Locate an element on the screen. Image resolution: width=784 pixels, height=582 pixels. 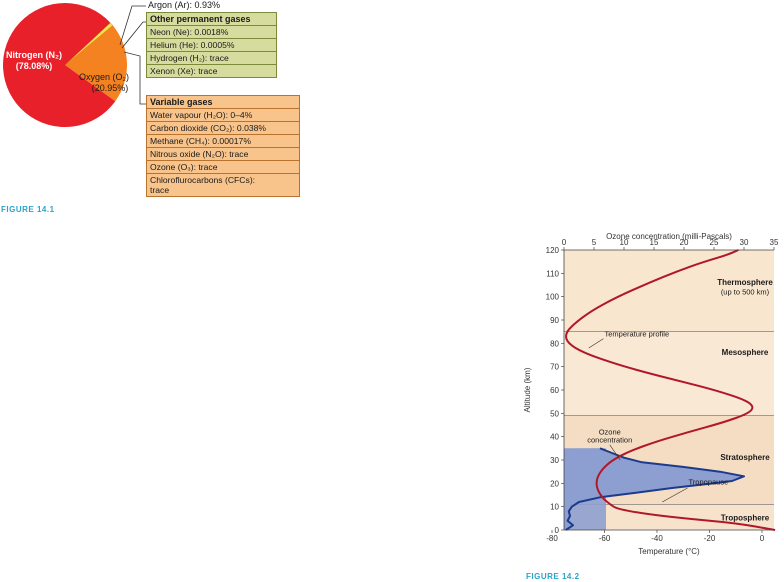
ozone-area is located at coordinates (654, 489).